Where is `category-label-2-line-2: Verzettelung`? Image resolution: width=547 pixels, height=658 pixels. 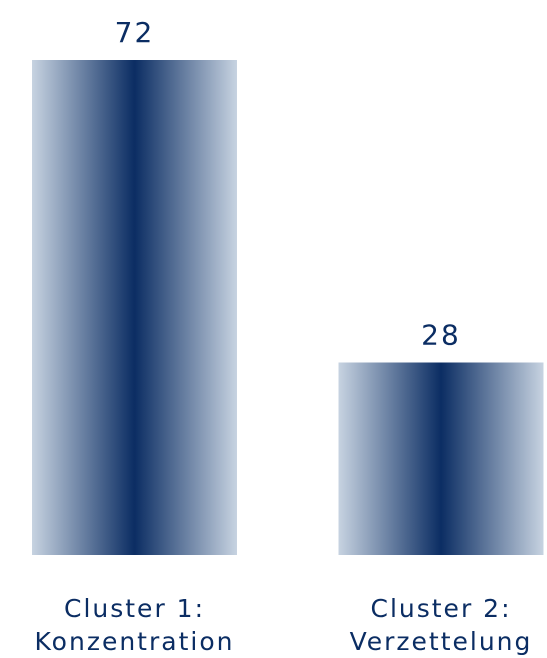 category-label-2-line-2: Verzettelung is located at coordinates (441, 641).